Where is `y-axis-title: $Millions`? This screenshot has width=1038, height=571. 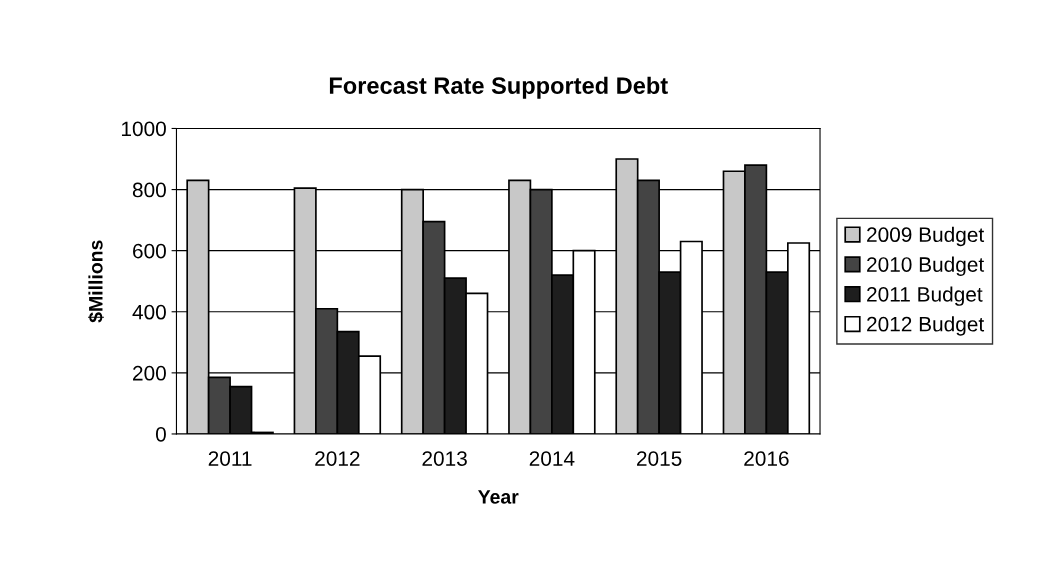 y-axis-title: $Millions is located at coordinates (96, 281).